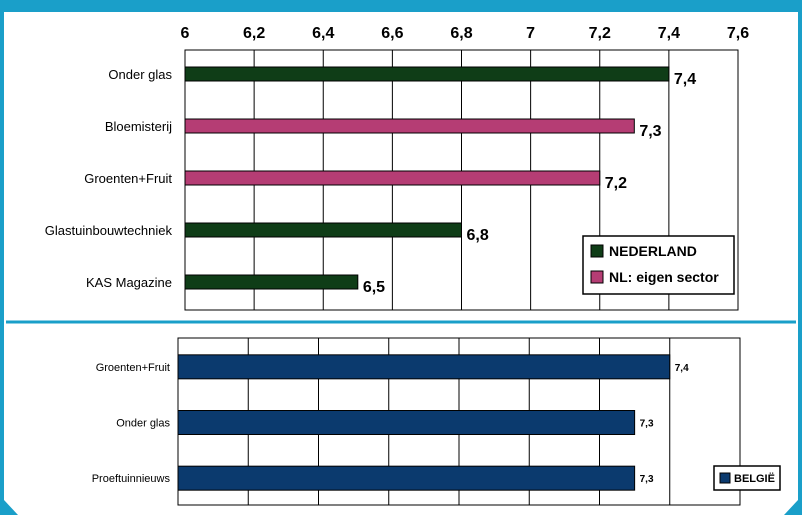  What do you see at coordinates (409, 126) in the screenshot?
I see `bar-bloemisterij` at bounding box center [409, 126].